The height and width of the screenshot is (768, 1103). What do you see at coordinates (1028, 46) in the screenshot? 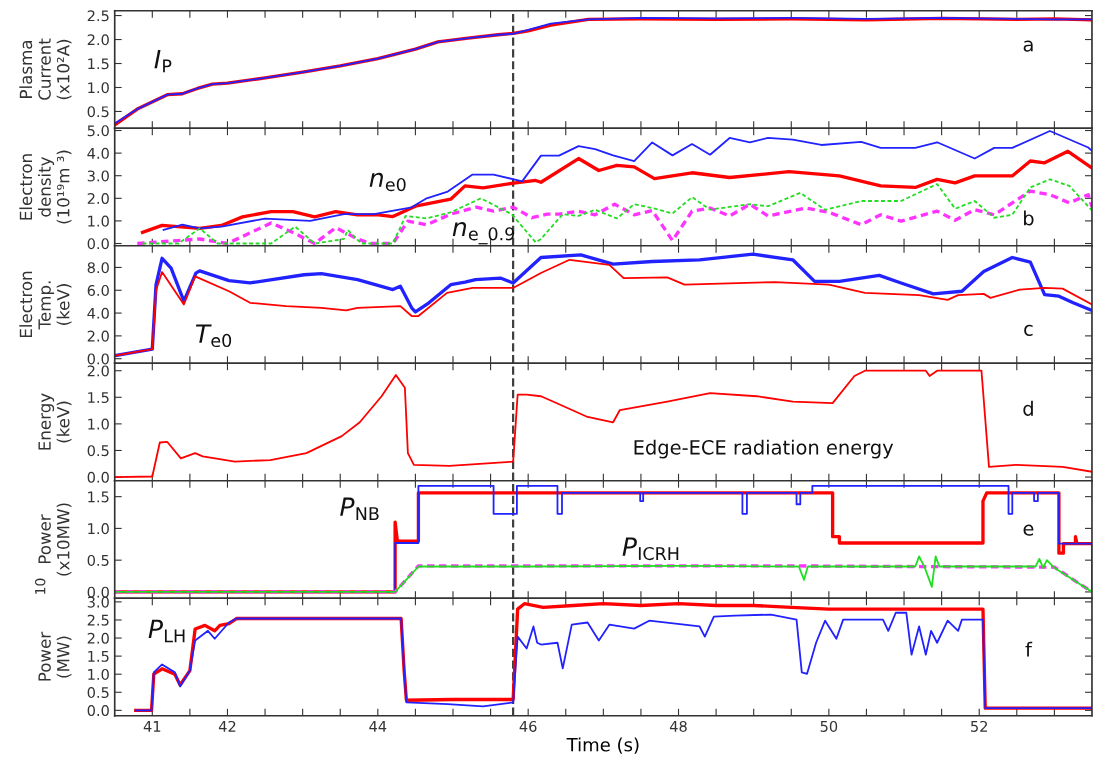
I see `annotation: a` at bounding box center [1028, 46].